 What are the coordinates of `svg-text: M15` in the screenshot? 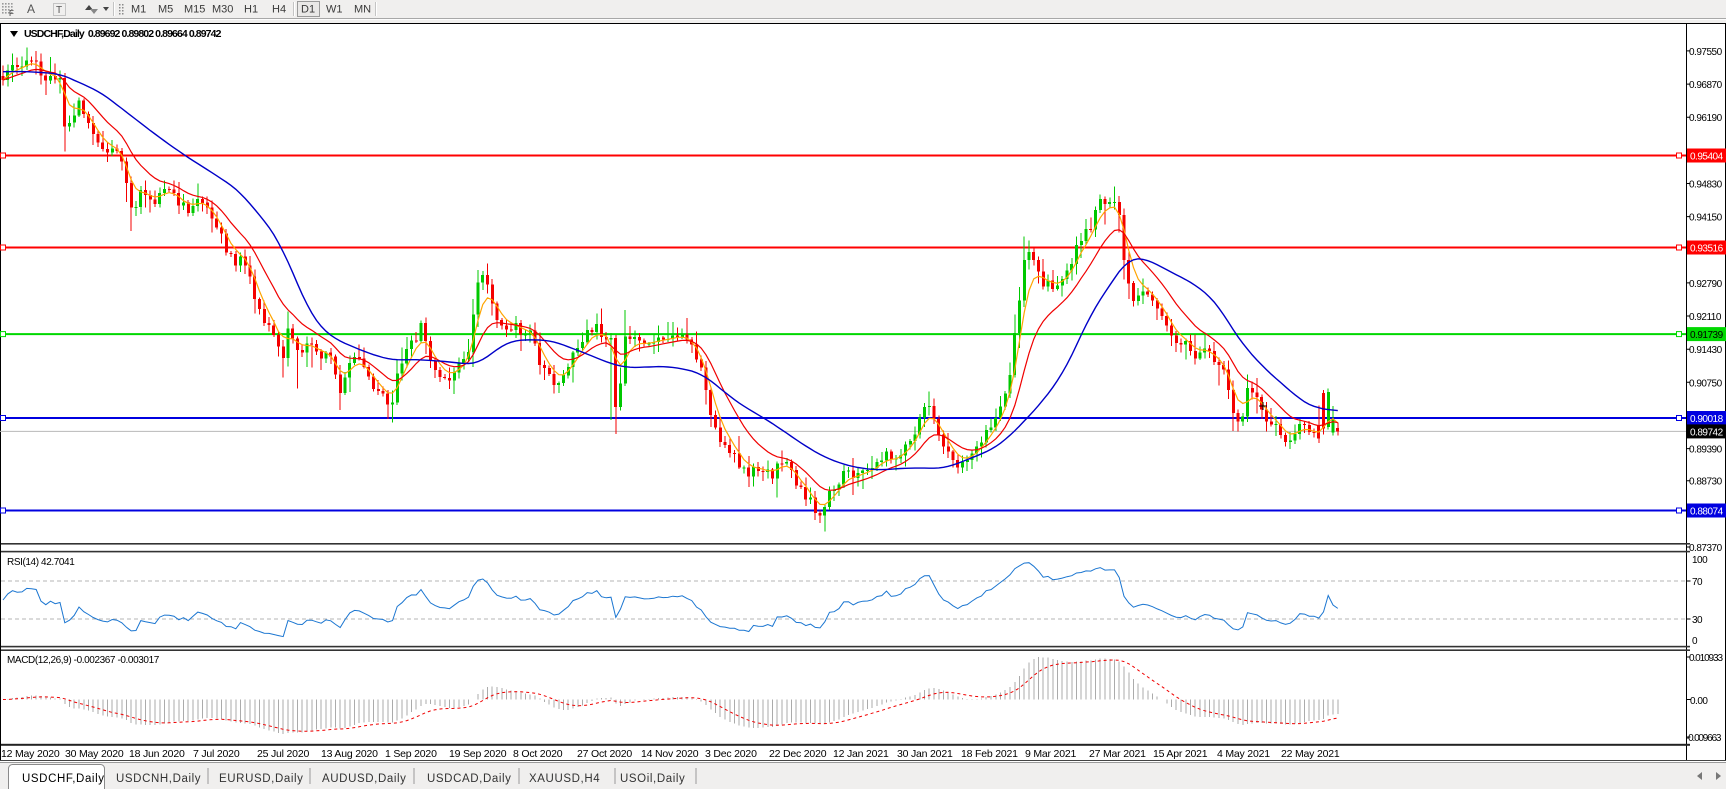 It's located at (194, 10).